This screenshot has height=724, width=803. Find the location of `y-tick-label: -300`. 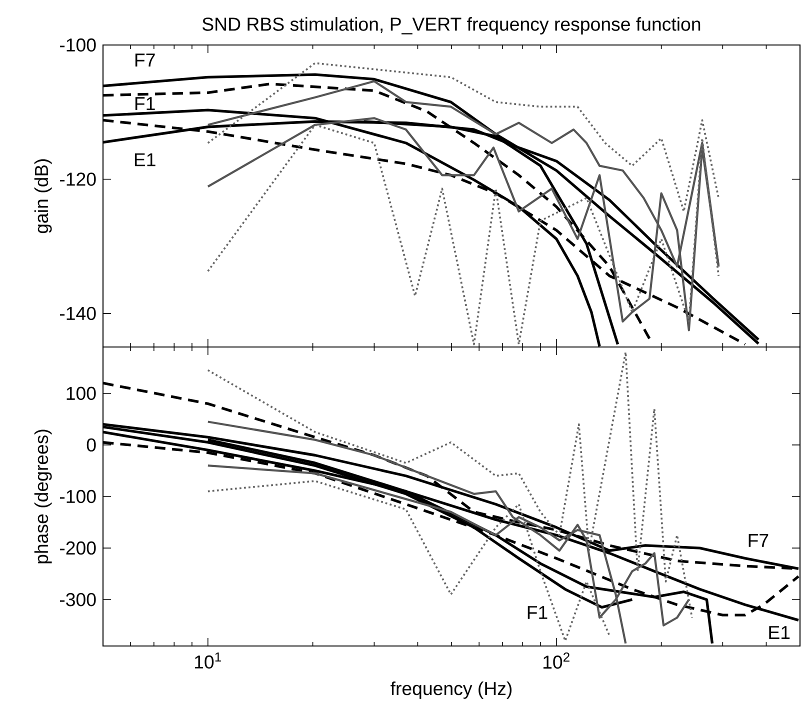

y-tick-label: -300 is located at coordinates (78, 599).